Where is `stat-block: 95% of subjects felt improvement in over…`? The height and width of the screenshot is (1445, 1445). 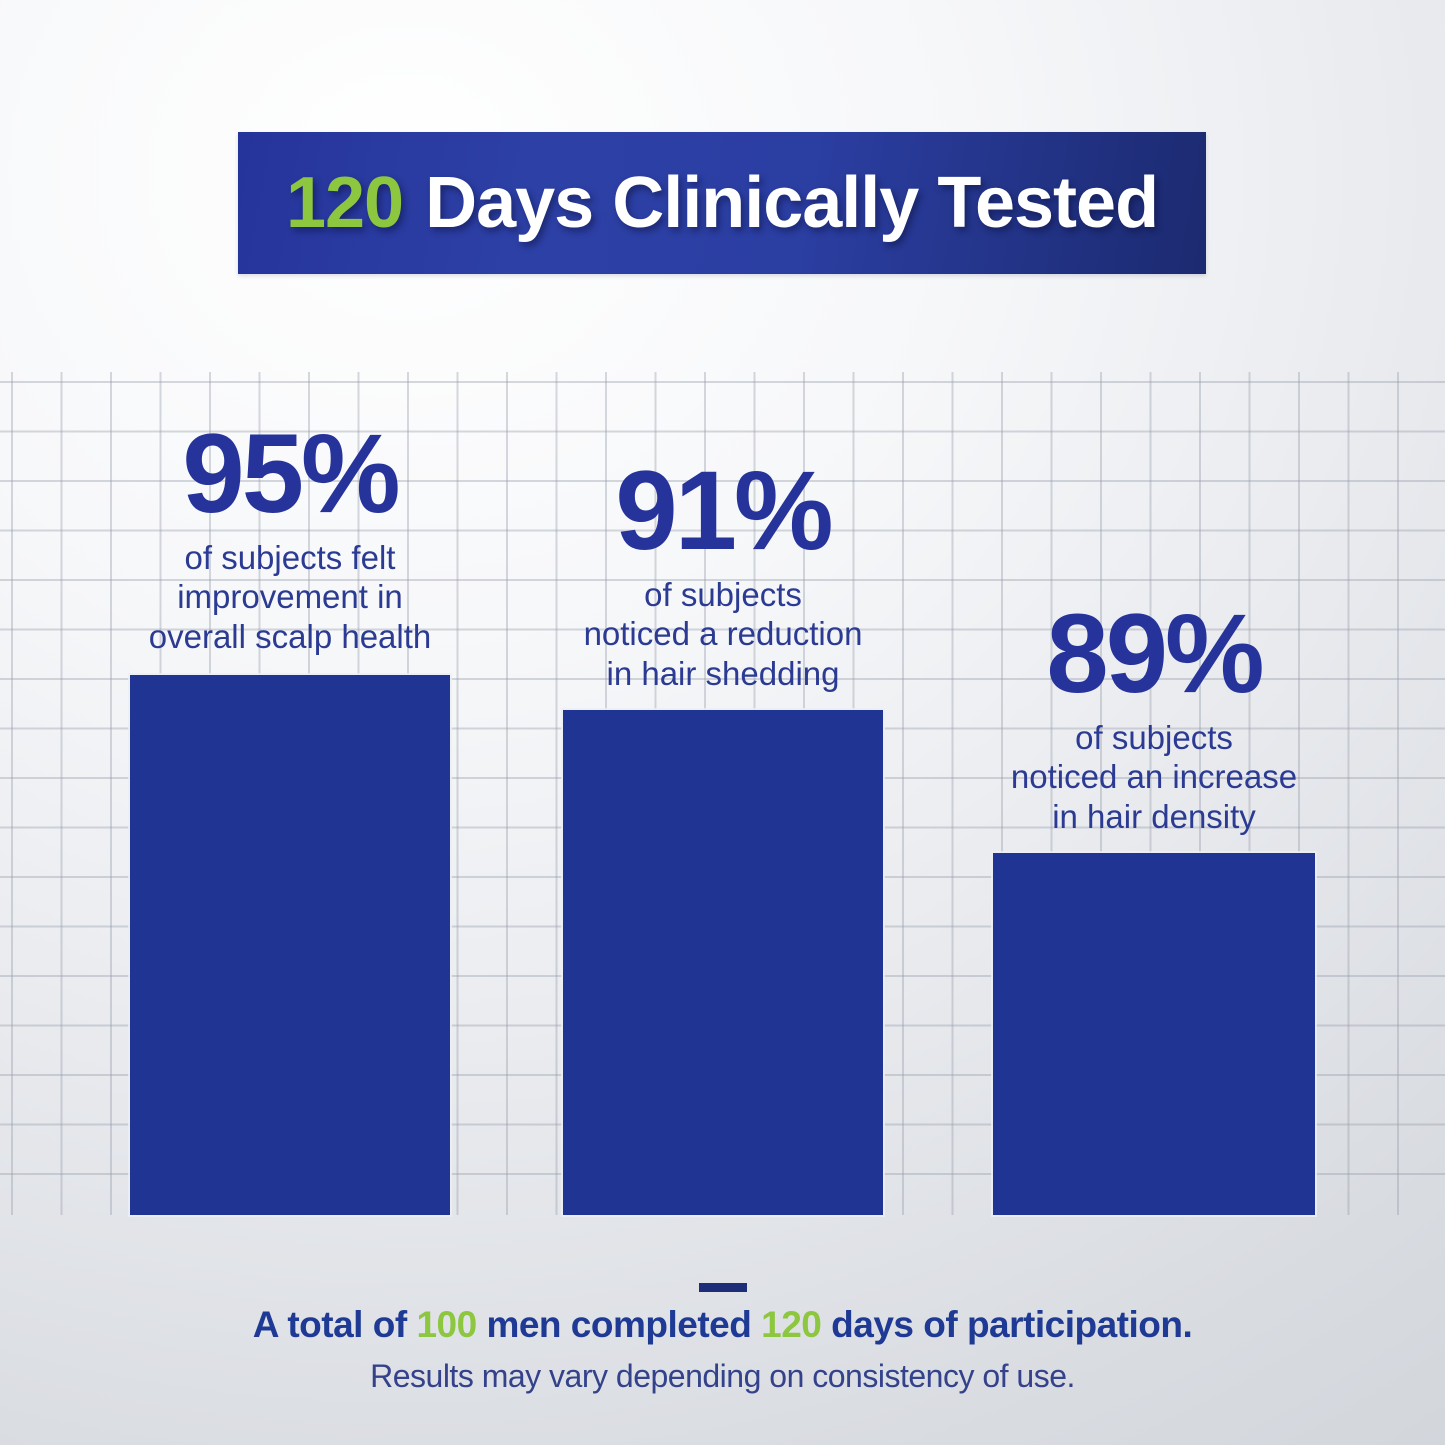
stat-block: 95% of subjects felt improvement in over… is located at coordinates (290, 537).